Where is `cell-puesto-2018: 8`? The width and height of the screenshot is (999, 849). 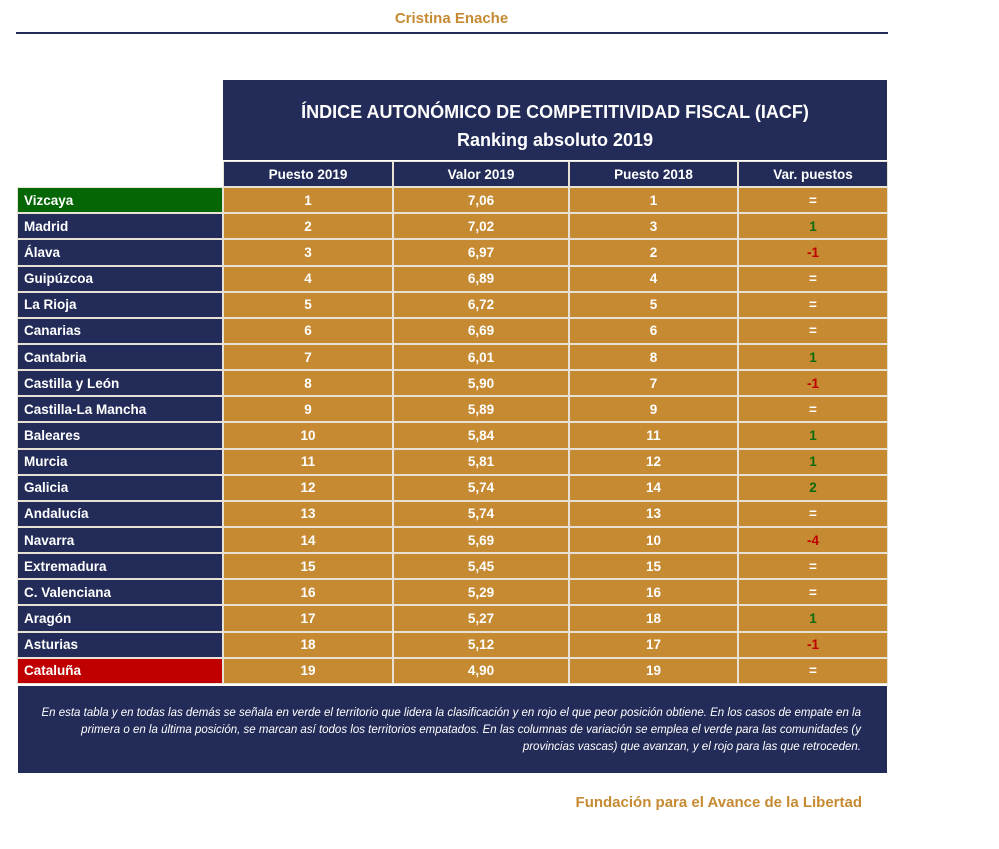 cell-puesto-2018: 8 is located at coordinates (653, 357).